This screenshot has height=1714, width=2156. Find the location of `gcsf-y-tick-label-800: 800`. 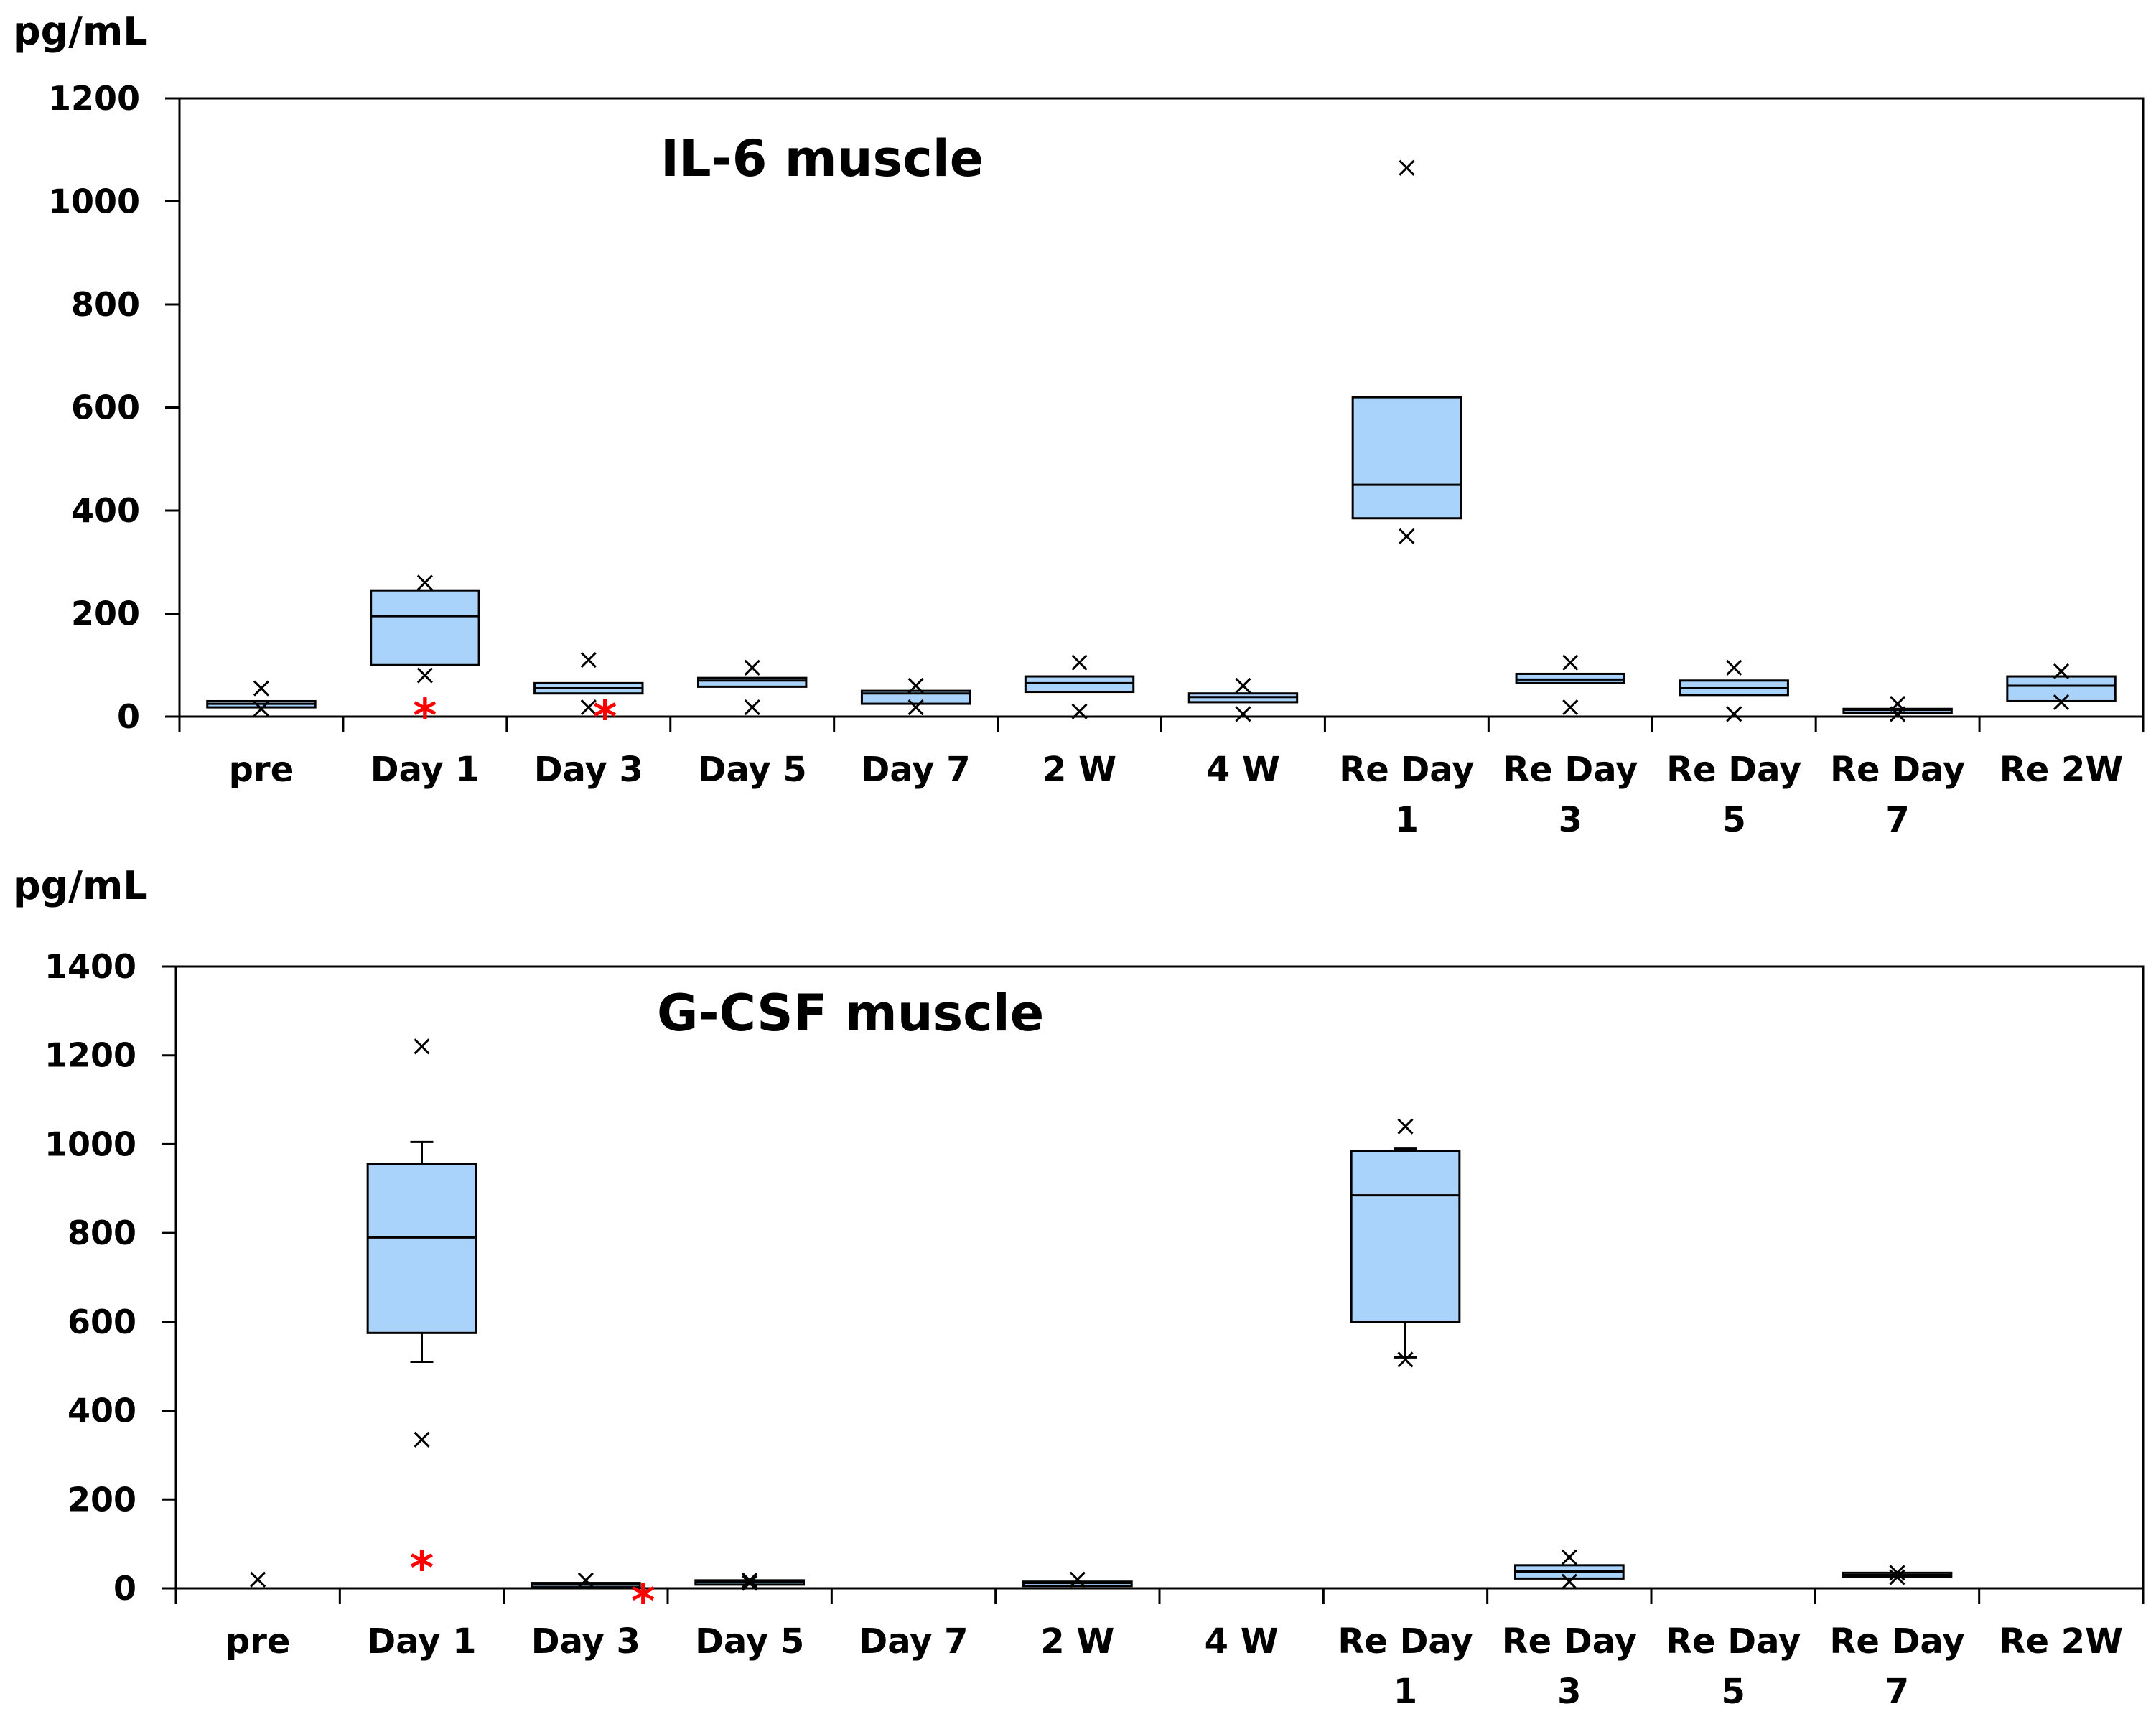

gcsf-y-tick-label-800: 800 is located at coordinates (101, 1233).